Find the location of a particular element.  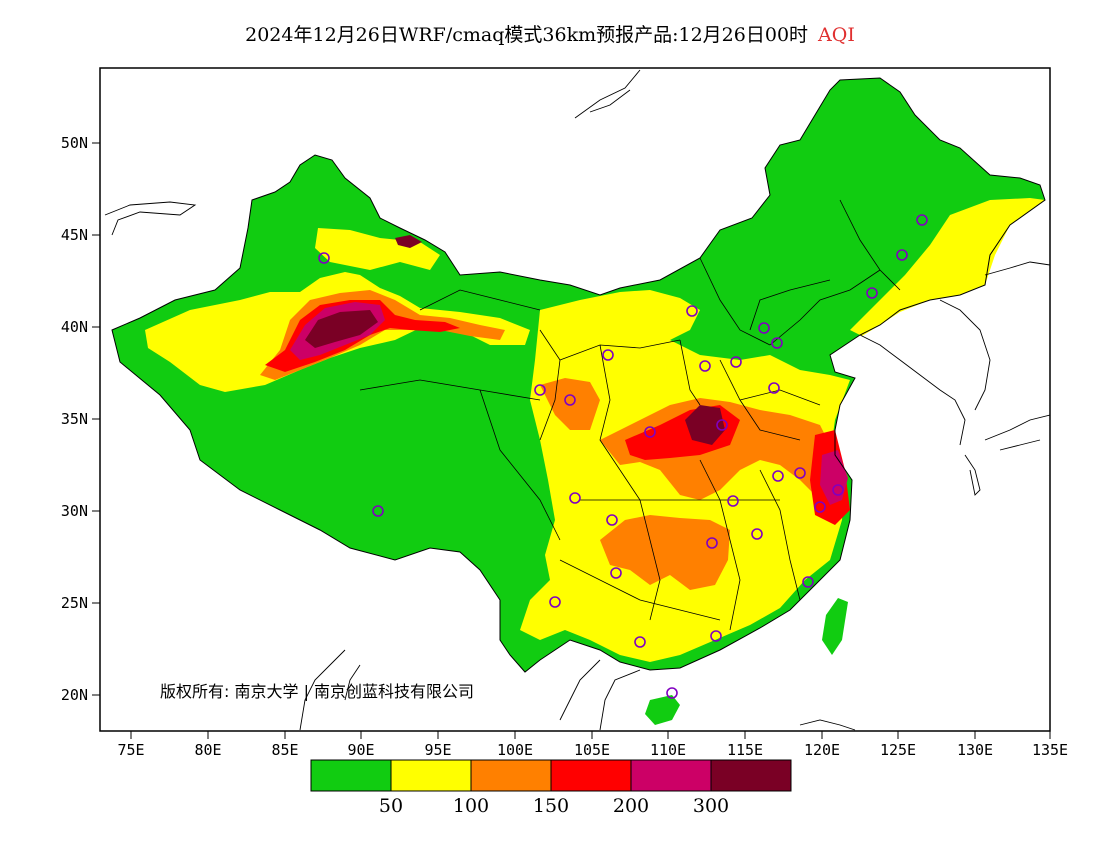

colorbar-label: 300 is located at coordinates (711, 806).